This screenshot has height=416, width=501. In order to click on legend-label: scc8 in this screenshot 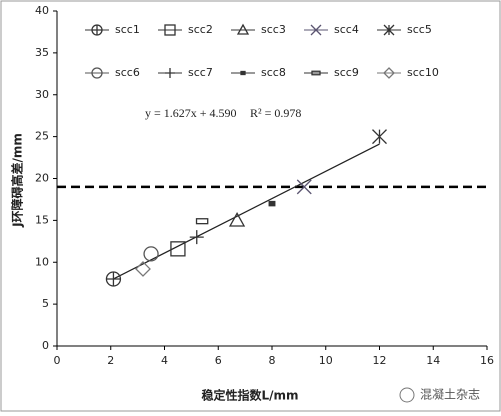, I will do `click(273, 72)`.